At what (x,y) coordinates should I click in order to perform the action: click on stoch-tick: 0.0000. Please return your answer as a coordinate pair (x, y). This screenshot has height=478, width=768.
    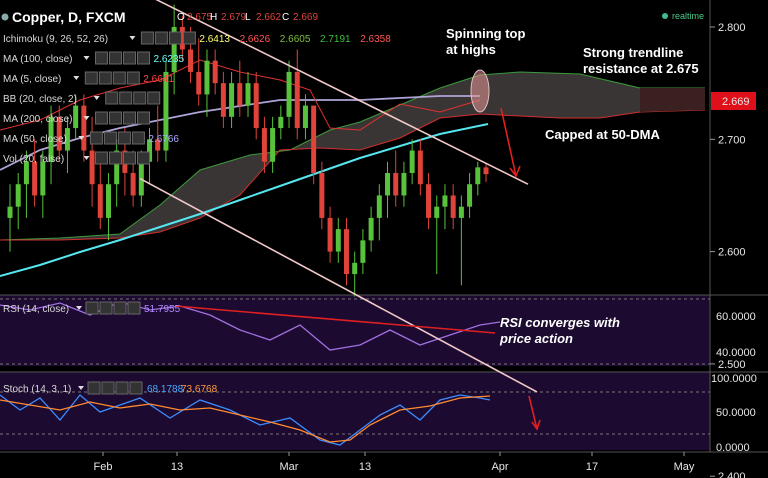
    Looking at the image, I should click on (733, 448).